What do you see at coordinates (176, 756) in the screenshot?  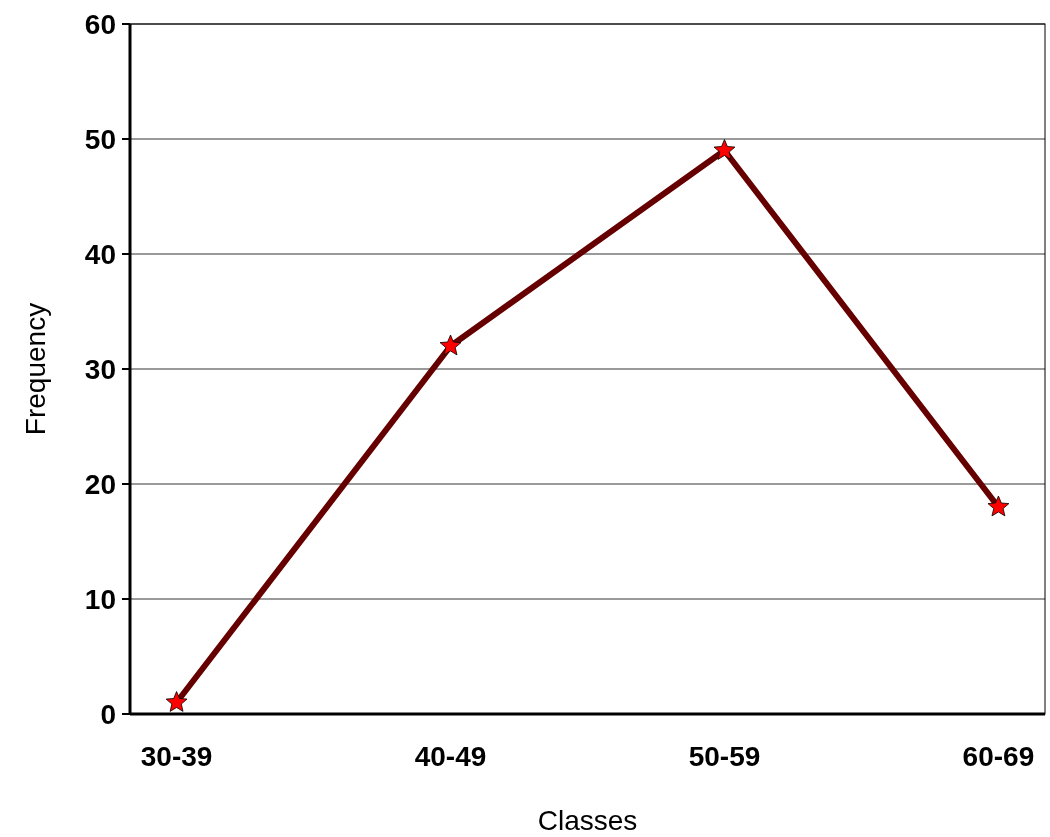 I see `x-tick-label: 30-39` at bounding box center [176, 756].